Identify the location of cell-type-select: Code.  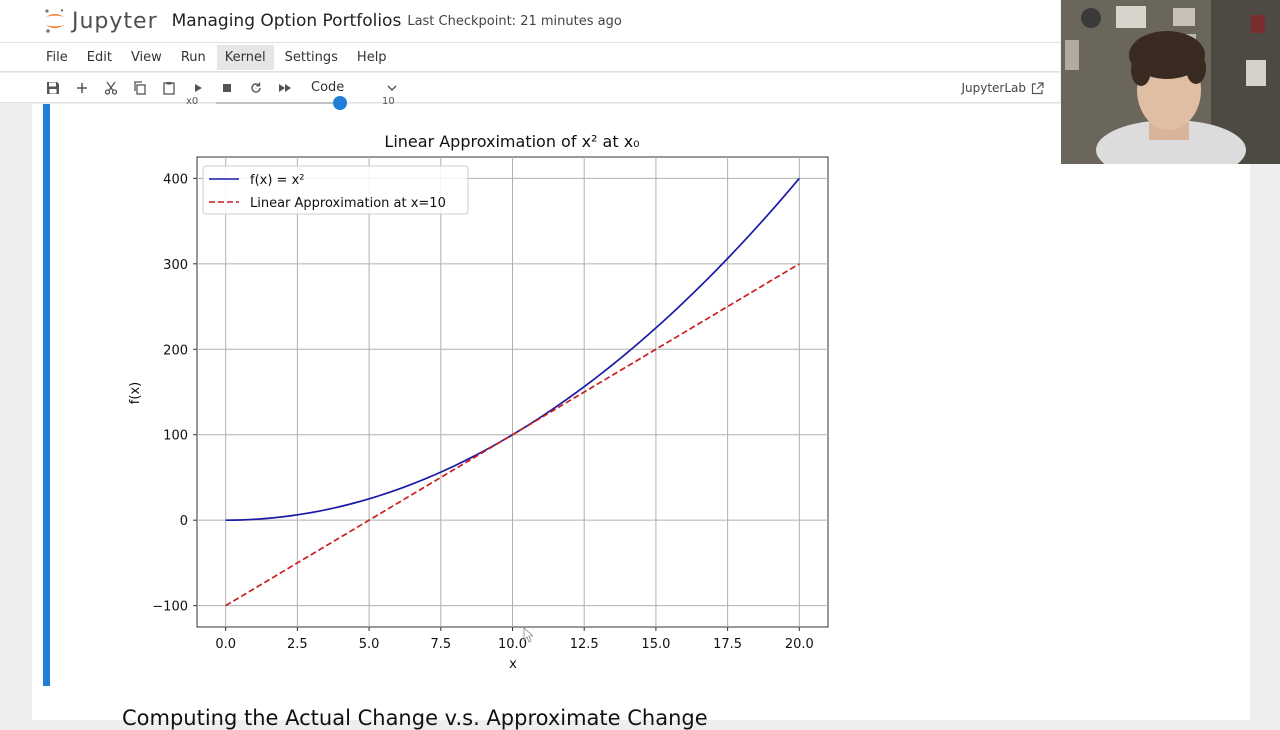
(354, 87).